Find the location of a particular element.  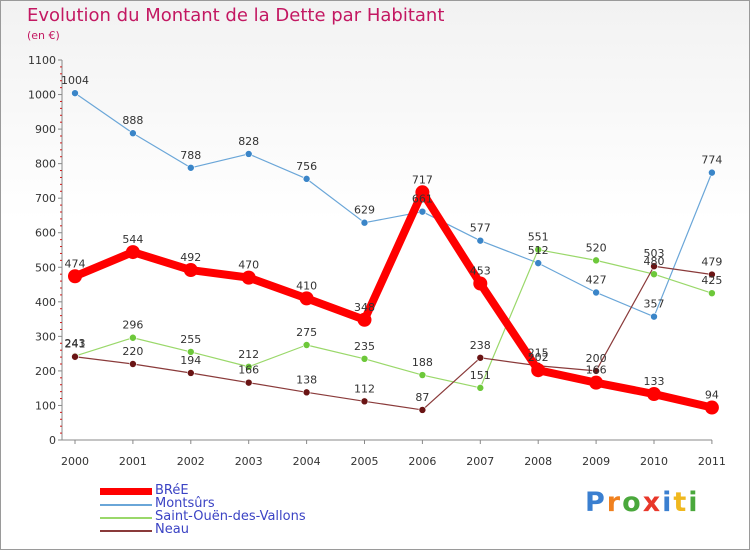

x-tick-label: 2003 is located at coordinates (249, 461).